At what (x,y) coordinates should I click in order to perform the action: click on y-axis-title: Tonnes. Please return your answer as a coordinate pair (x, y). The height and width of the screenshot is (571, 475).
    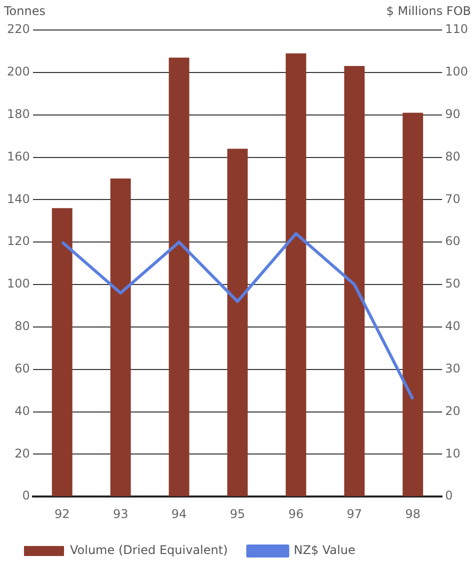
    Looking at the image, I should click on (24, 11).